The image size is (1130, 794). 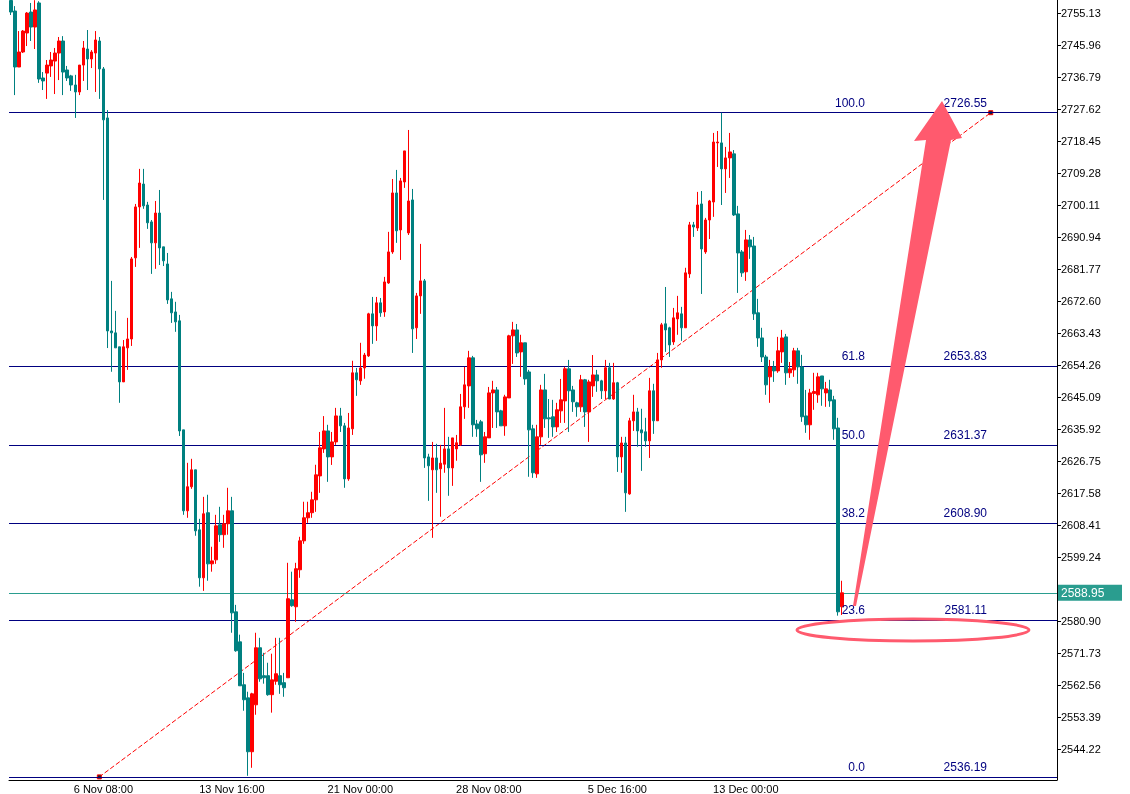 What do you see at coordinates (1081, 684) in the screenshot?
I see `y-tick-label: 2562.56` at bounding box center [1081, 684].